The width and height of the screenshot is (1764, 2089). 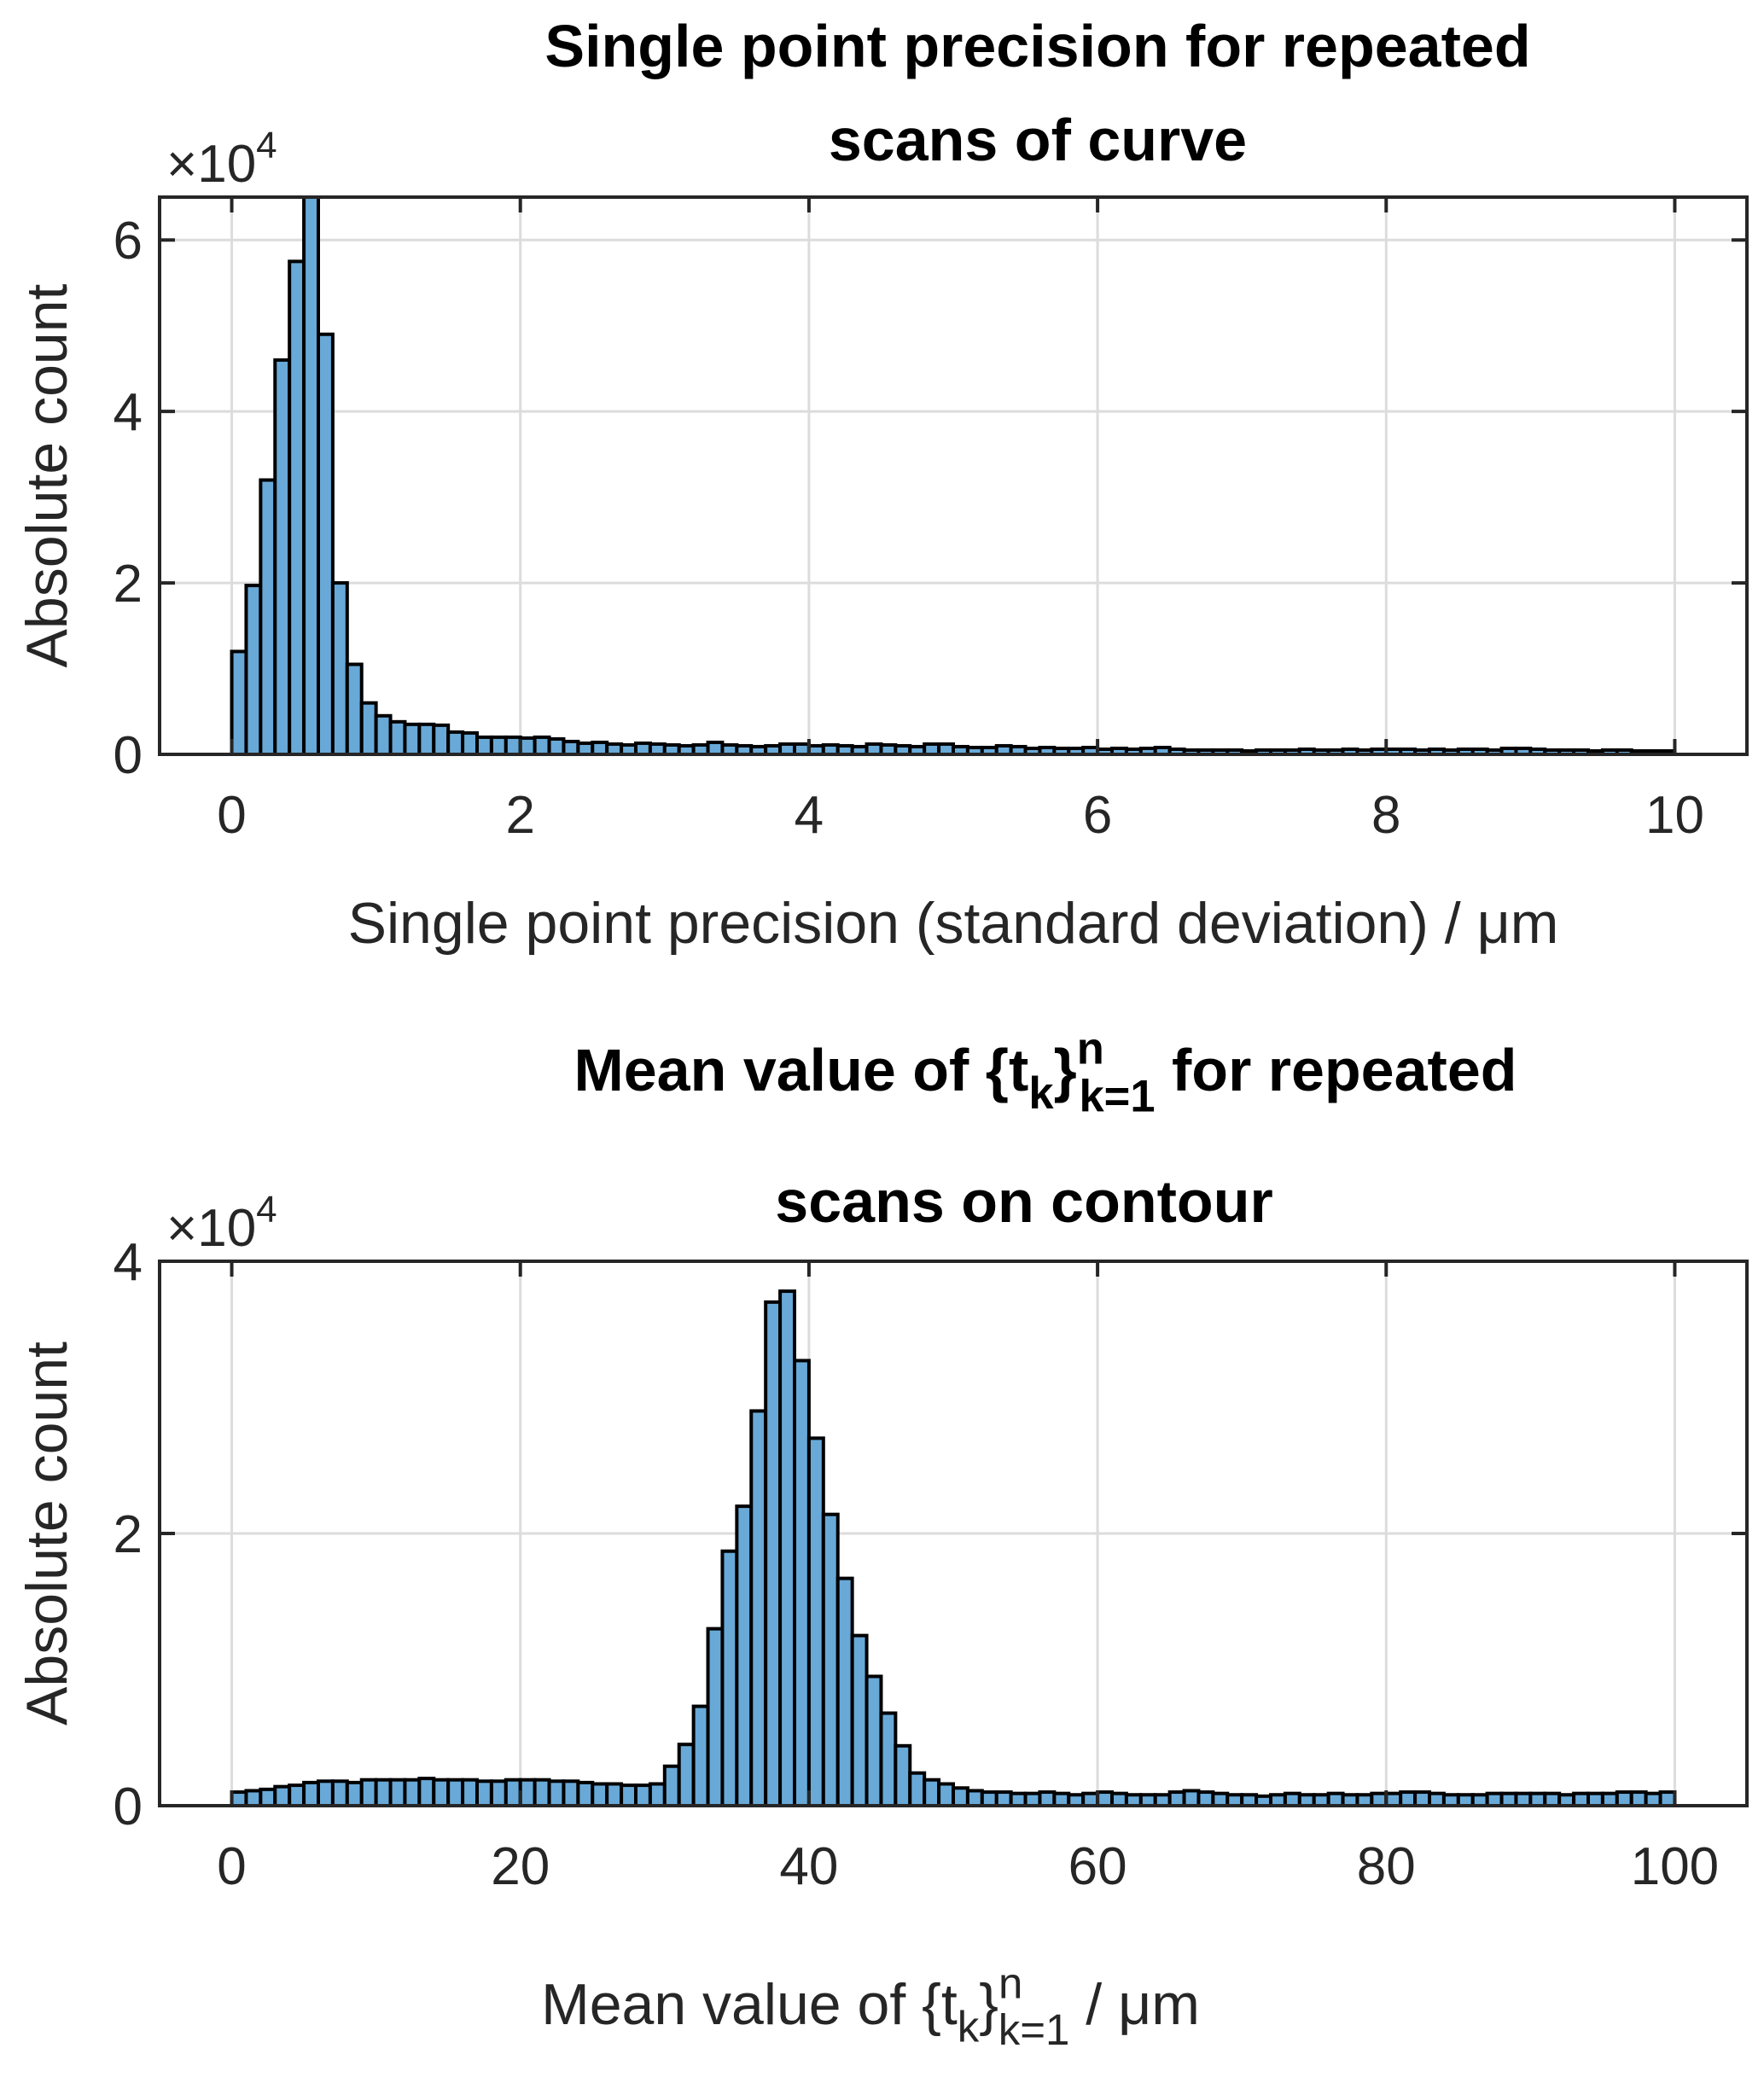 I want to click on subscript-k: k, so click(x=969, y=2026).